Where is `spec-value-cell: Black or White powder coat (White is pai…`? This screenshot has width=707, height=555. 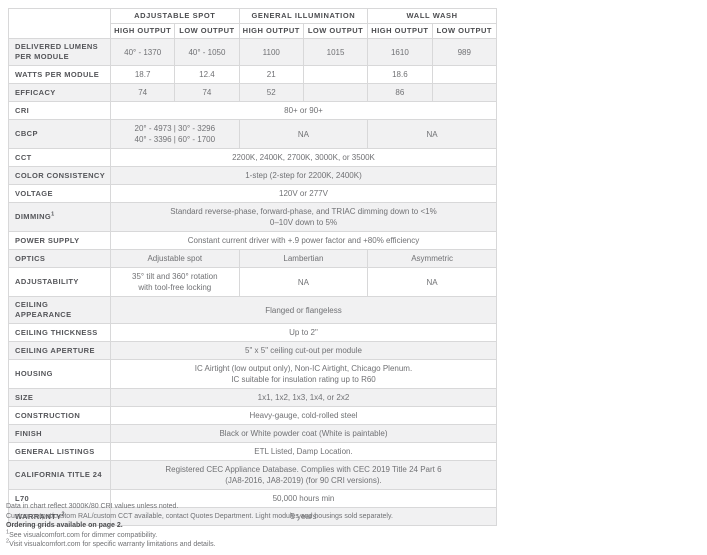
spec-value-cell: Black or White powder coat (White is pai… is located at coordinates (303, 433).